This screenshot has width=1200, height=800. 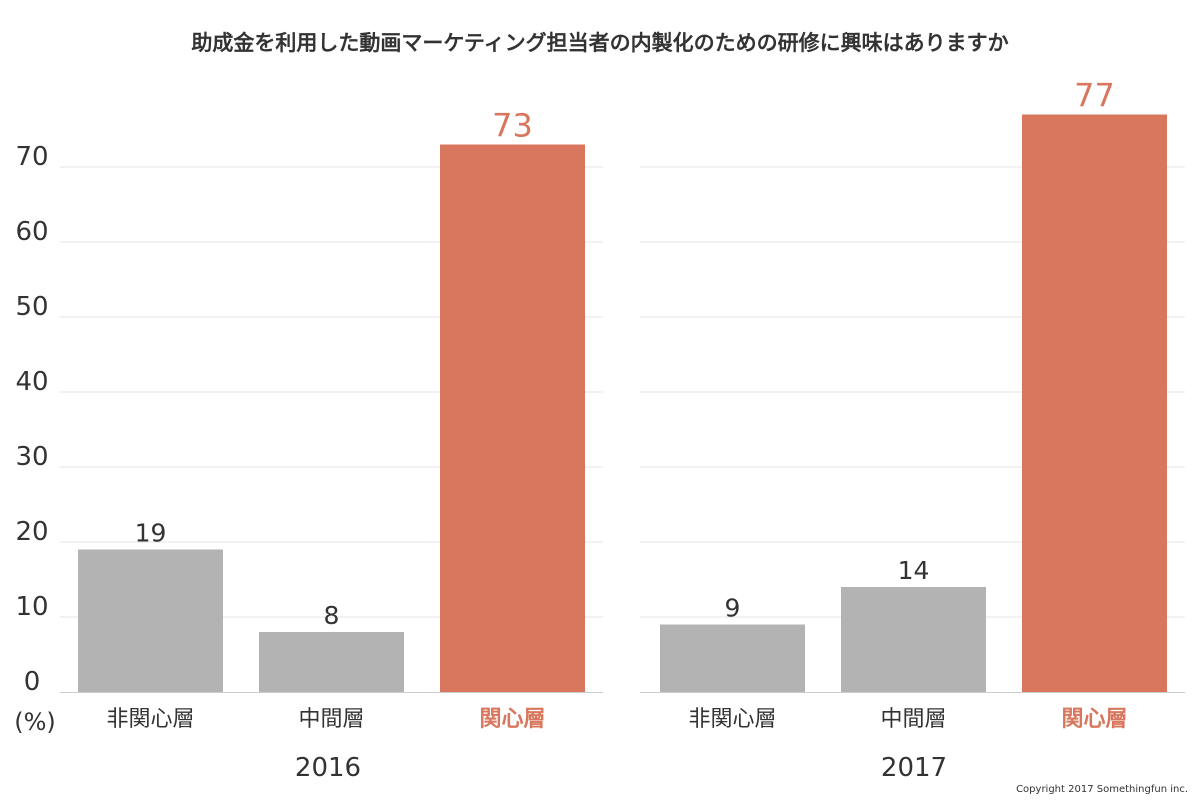 What do you see at coordinates (32, 682) in the screenshot?
I see `y-tick-label: 0` at bounding box center [32, 682].